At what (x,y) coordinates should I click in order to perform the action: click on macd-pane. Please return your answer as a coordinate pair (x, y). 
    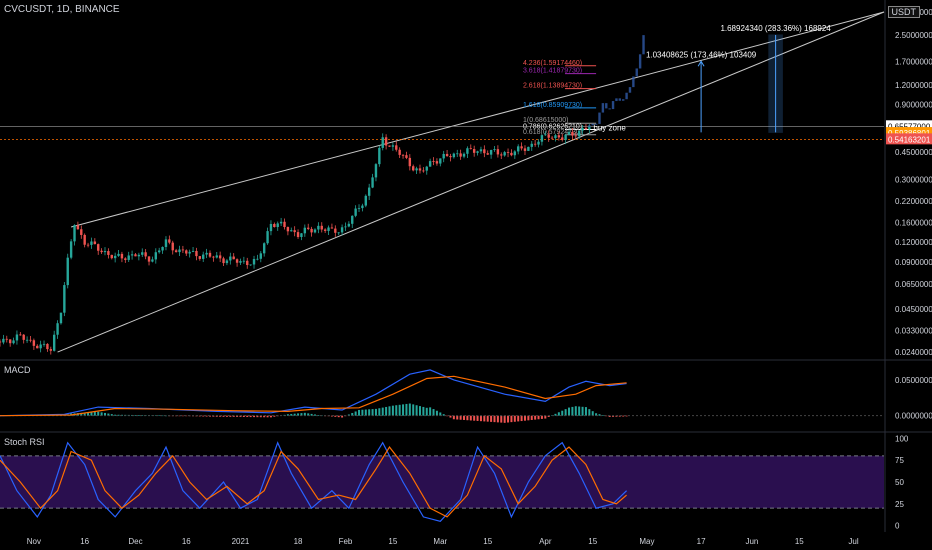
    Looking at the image, I should click on (442, 396).